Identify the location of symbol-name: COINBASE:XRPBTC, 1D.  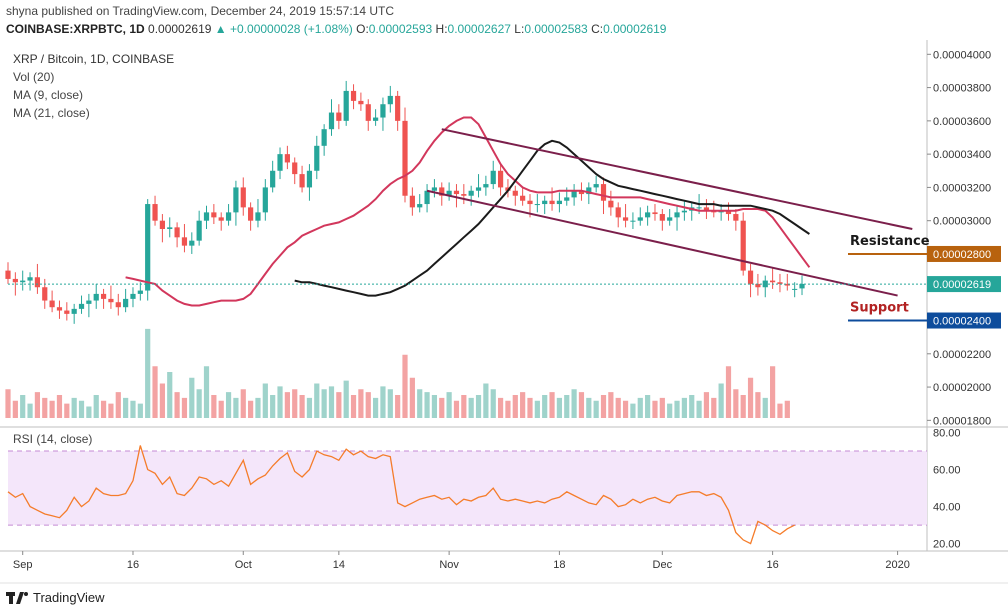
(75, 29).